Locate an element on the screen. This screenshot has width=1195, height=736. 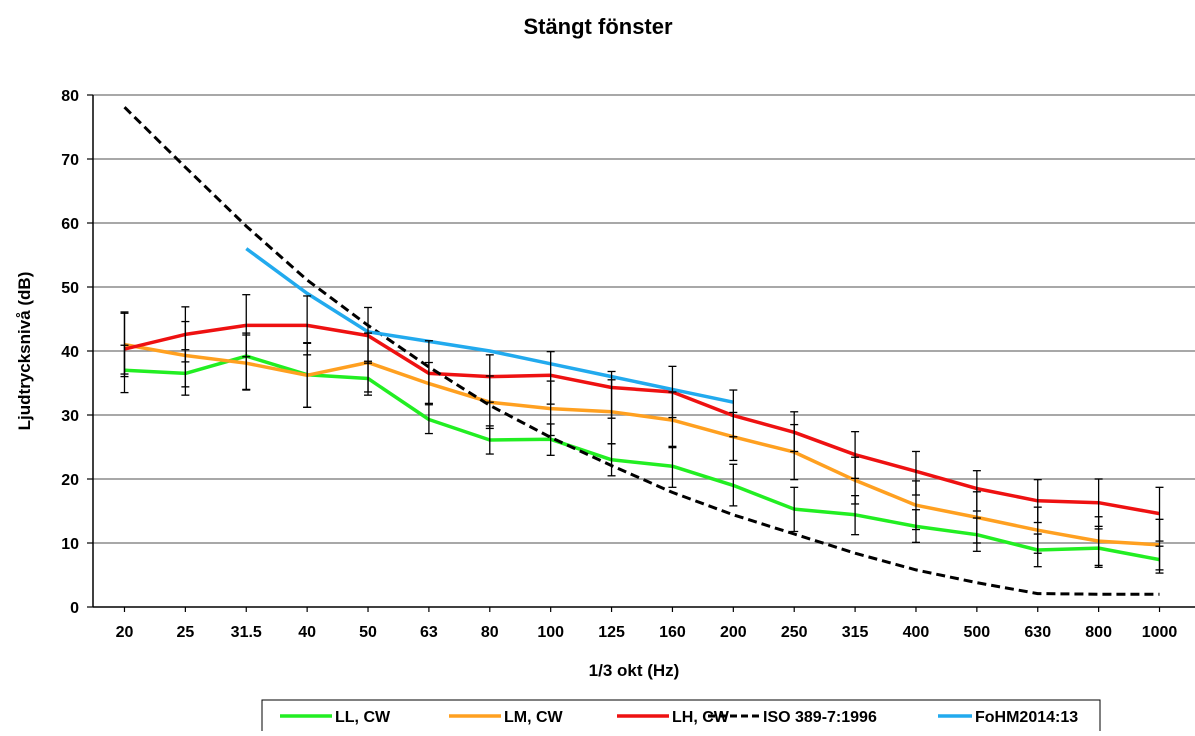
chart-title: Stängt fönster is located at coordinates (598, 26).